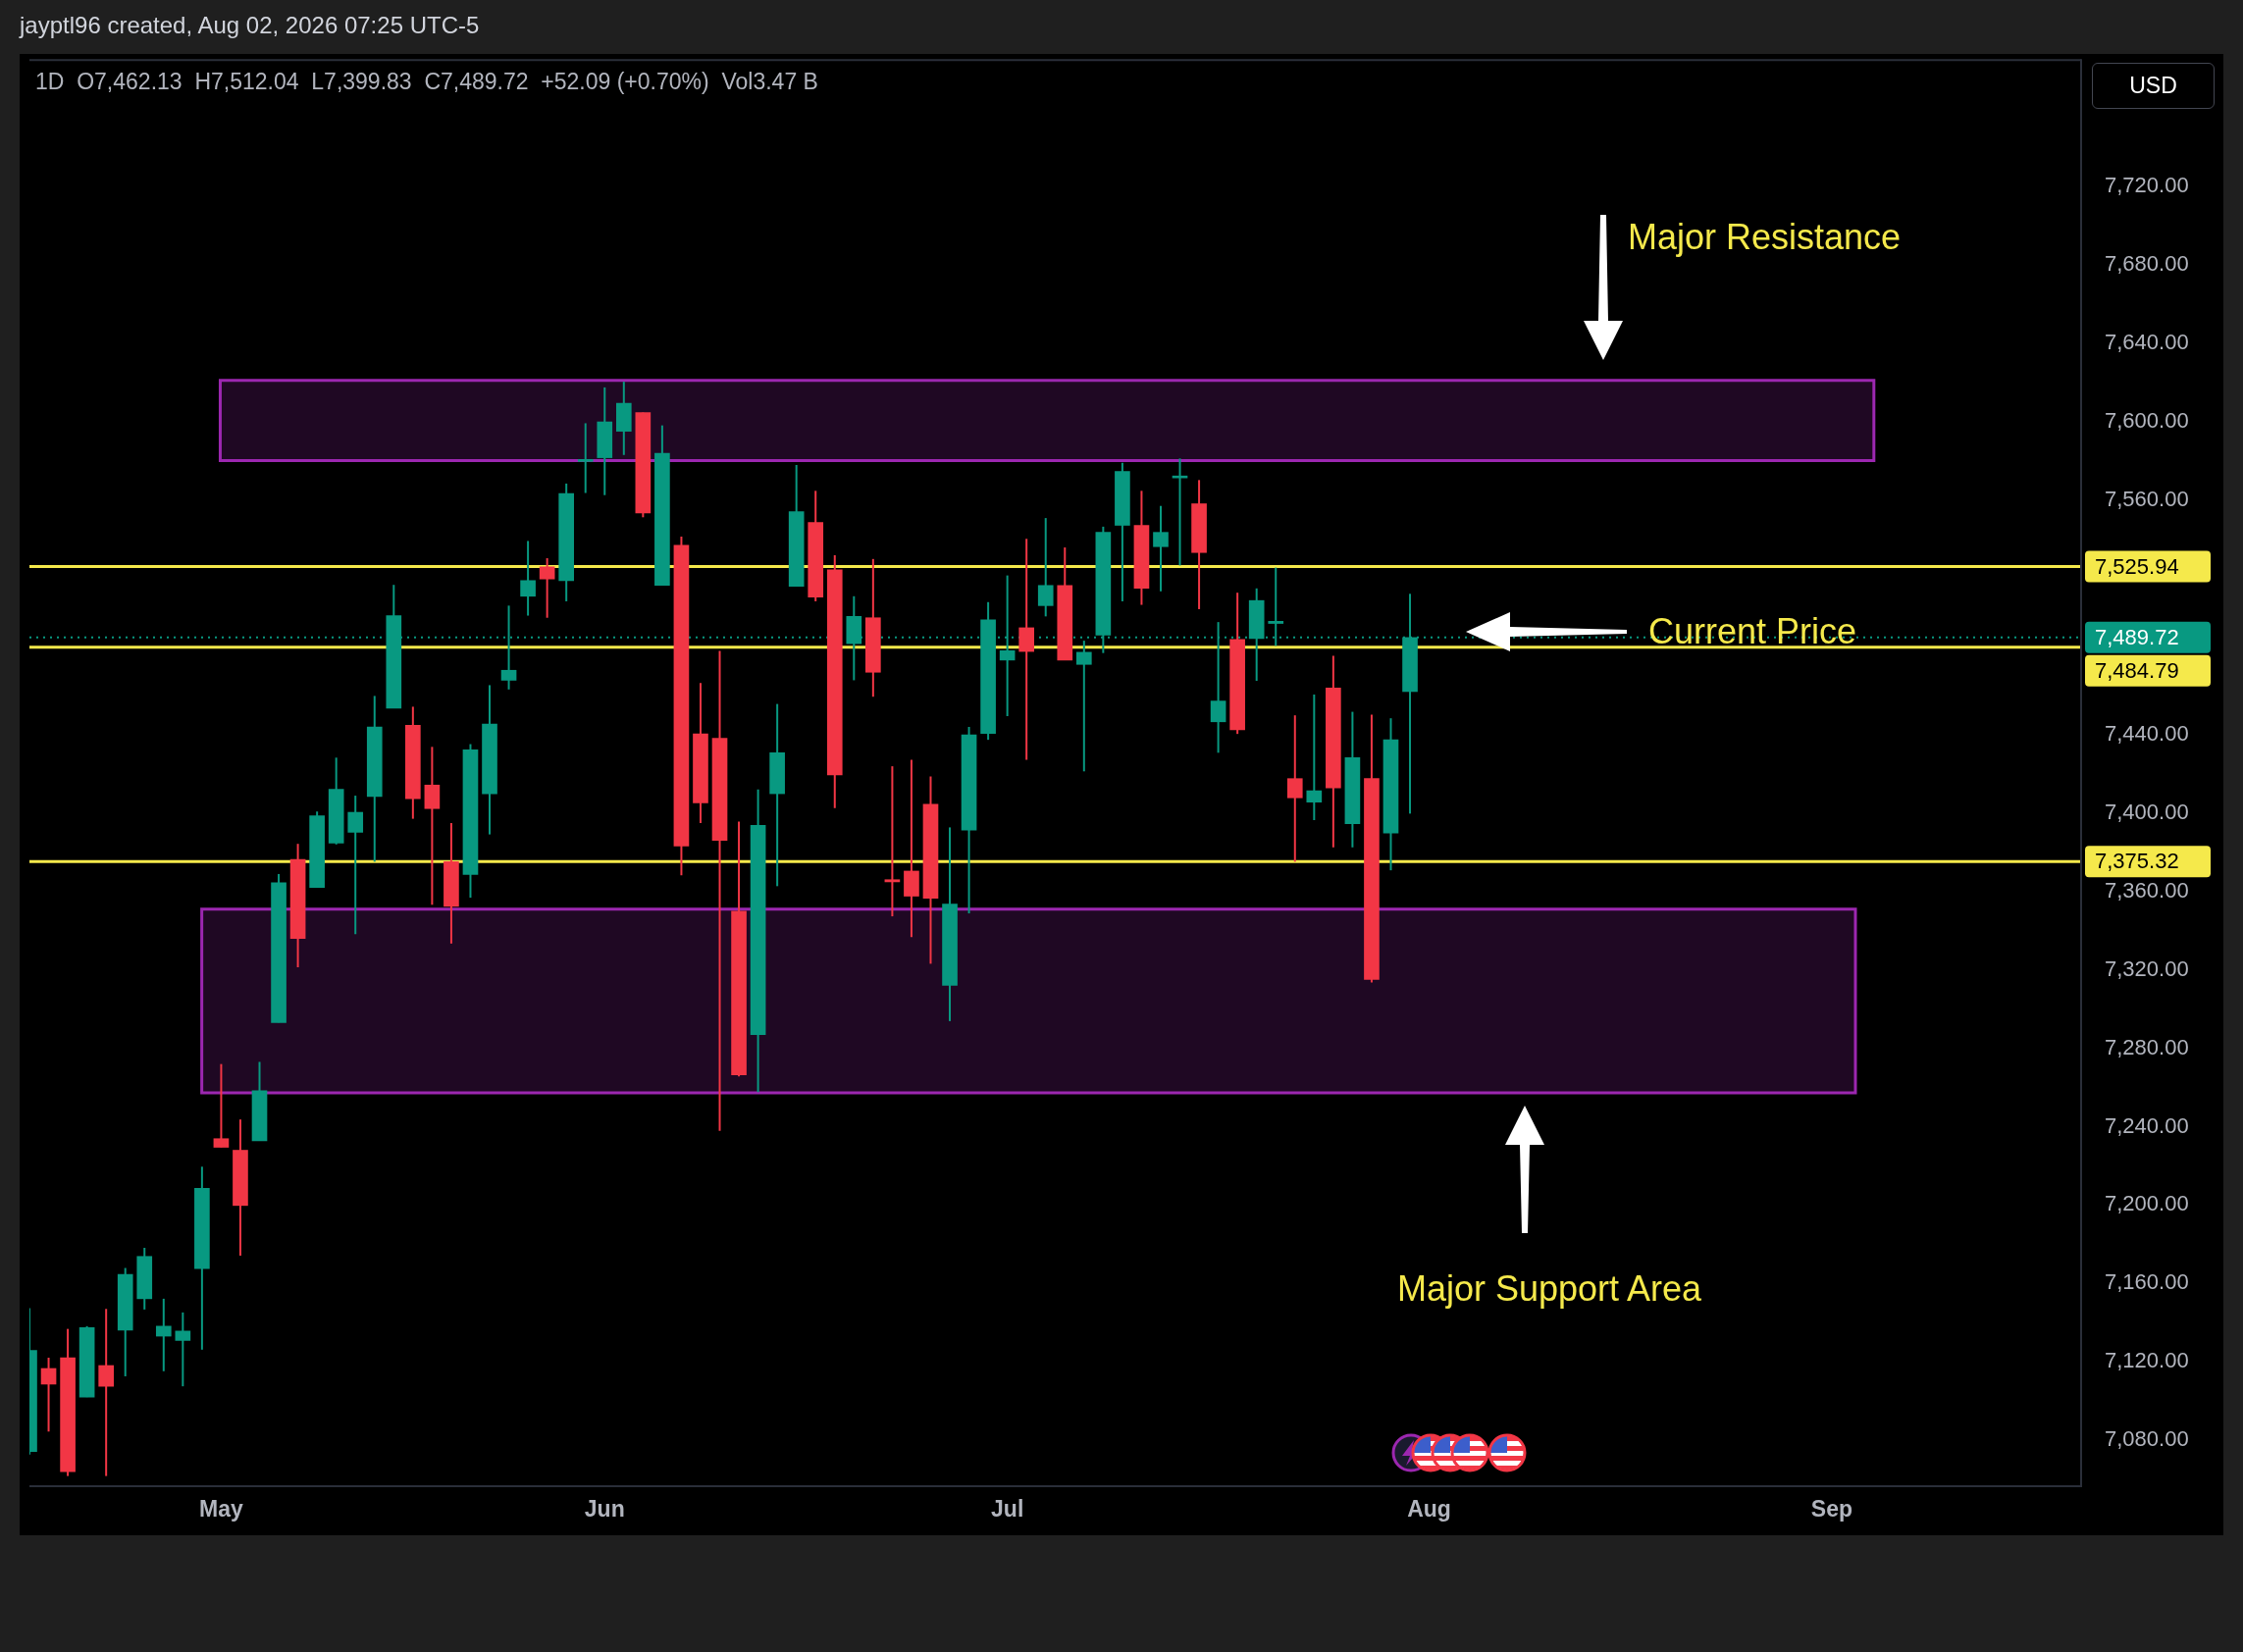 The width and height of the screenshot is (2243, 1652). Describe the element at coordinates (2147, 968) in the screenshot. I see `y-tick-label: 7,320.00` at that location.